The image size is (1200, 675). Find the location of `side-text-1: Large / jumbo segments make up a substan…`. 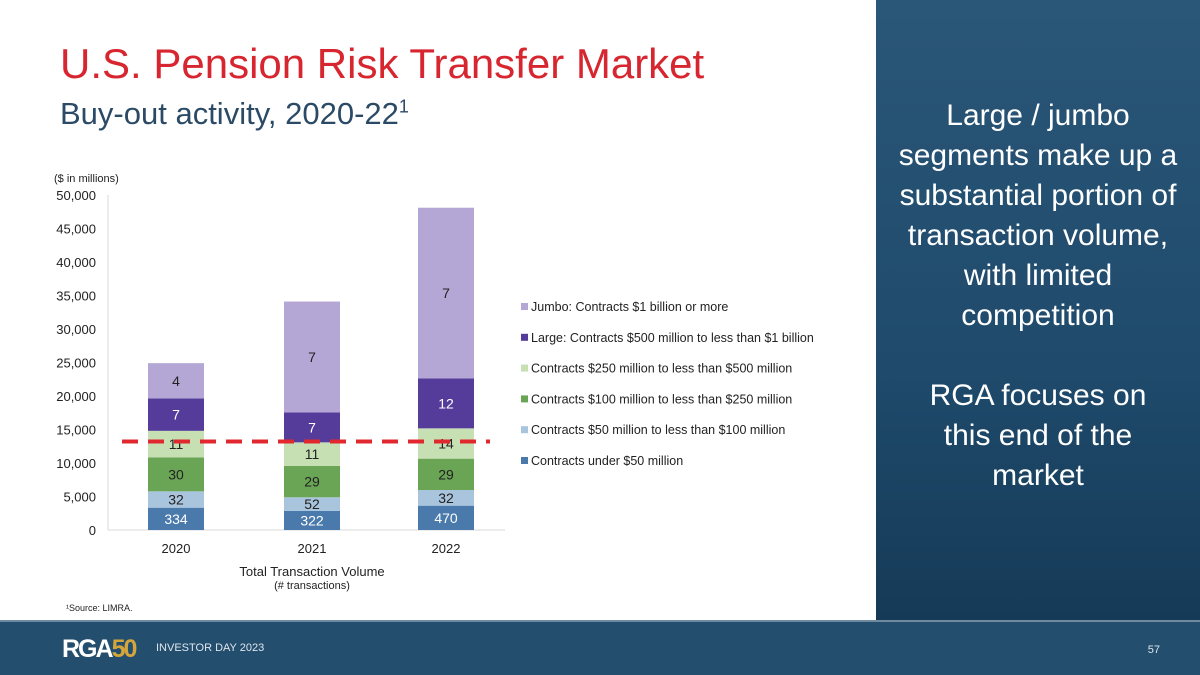

side-text-1: Large / jumbo segments make up a substan… is located at coordinates (1038, 215).